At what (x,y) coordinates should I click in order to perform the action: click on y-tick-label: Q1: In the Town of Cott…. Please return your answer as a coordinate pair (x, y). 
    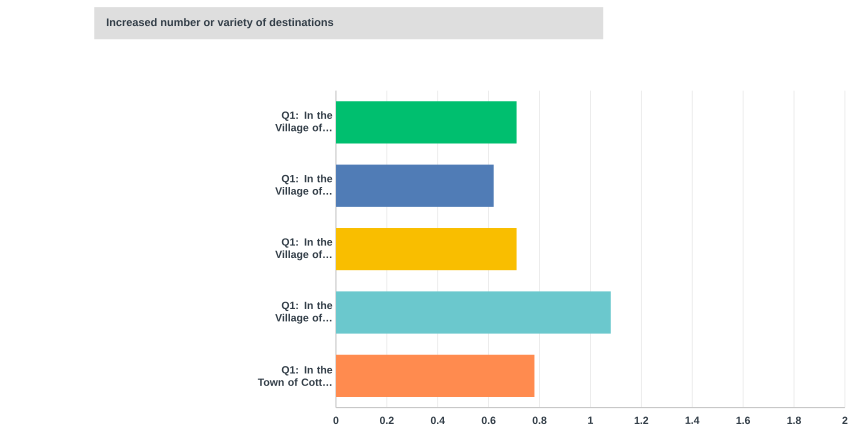
    Looking at the image, I should click on (295, 376).